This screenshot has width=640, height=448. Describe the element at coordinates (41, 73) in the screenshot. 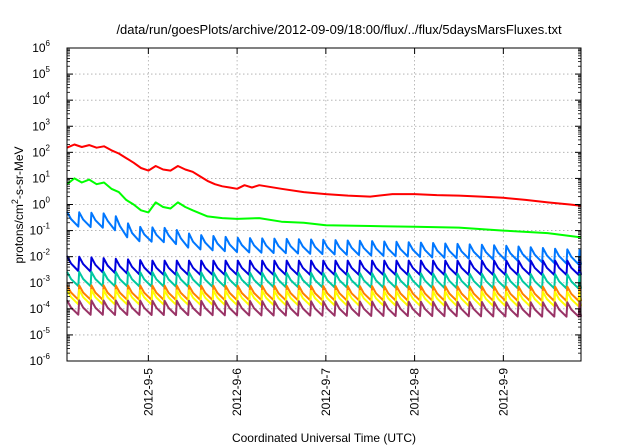

I see `y-tick-label: 10⁵` at that location.